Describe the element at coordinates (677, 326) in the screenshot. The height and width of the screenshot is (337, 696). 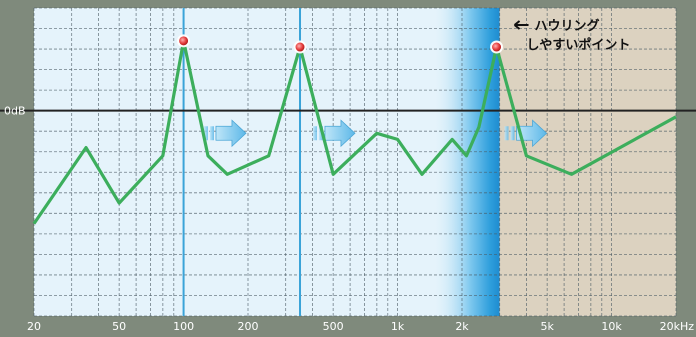
I see `x-tick-label: 20kHz` at that location.